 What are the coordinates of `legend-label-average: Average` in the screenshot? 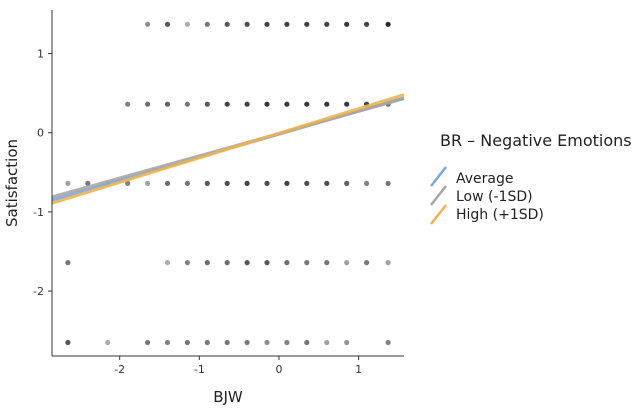 It's located at (485, 179).